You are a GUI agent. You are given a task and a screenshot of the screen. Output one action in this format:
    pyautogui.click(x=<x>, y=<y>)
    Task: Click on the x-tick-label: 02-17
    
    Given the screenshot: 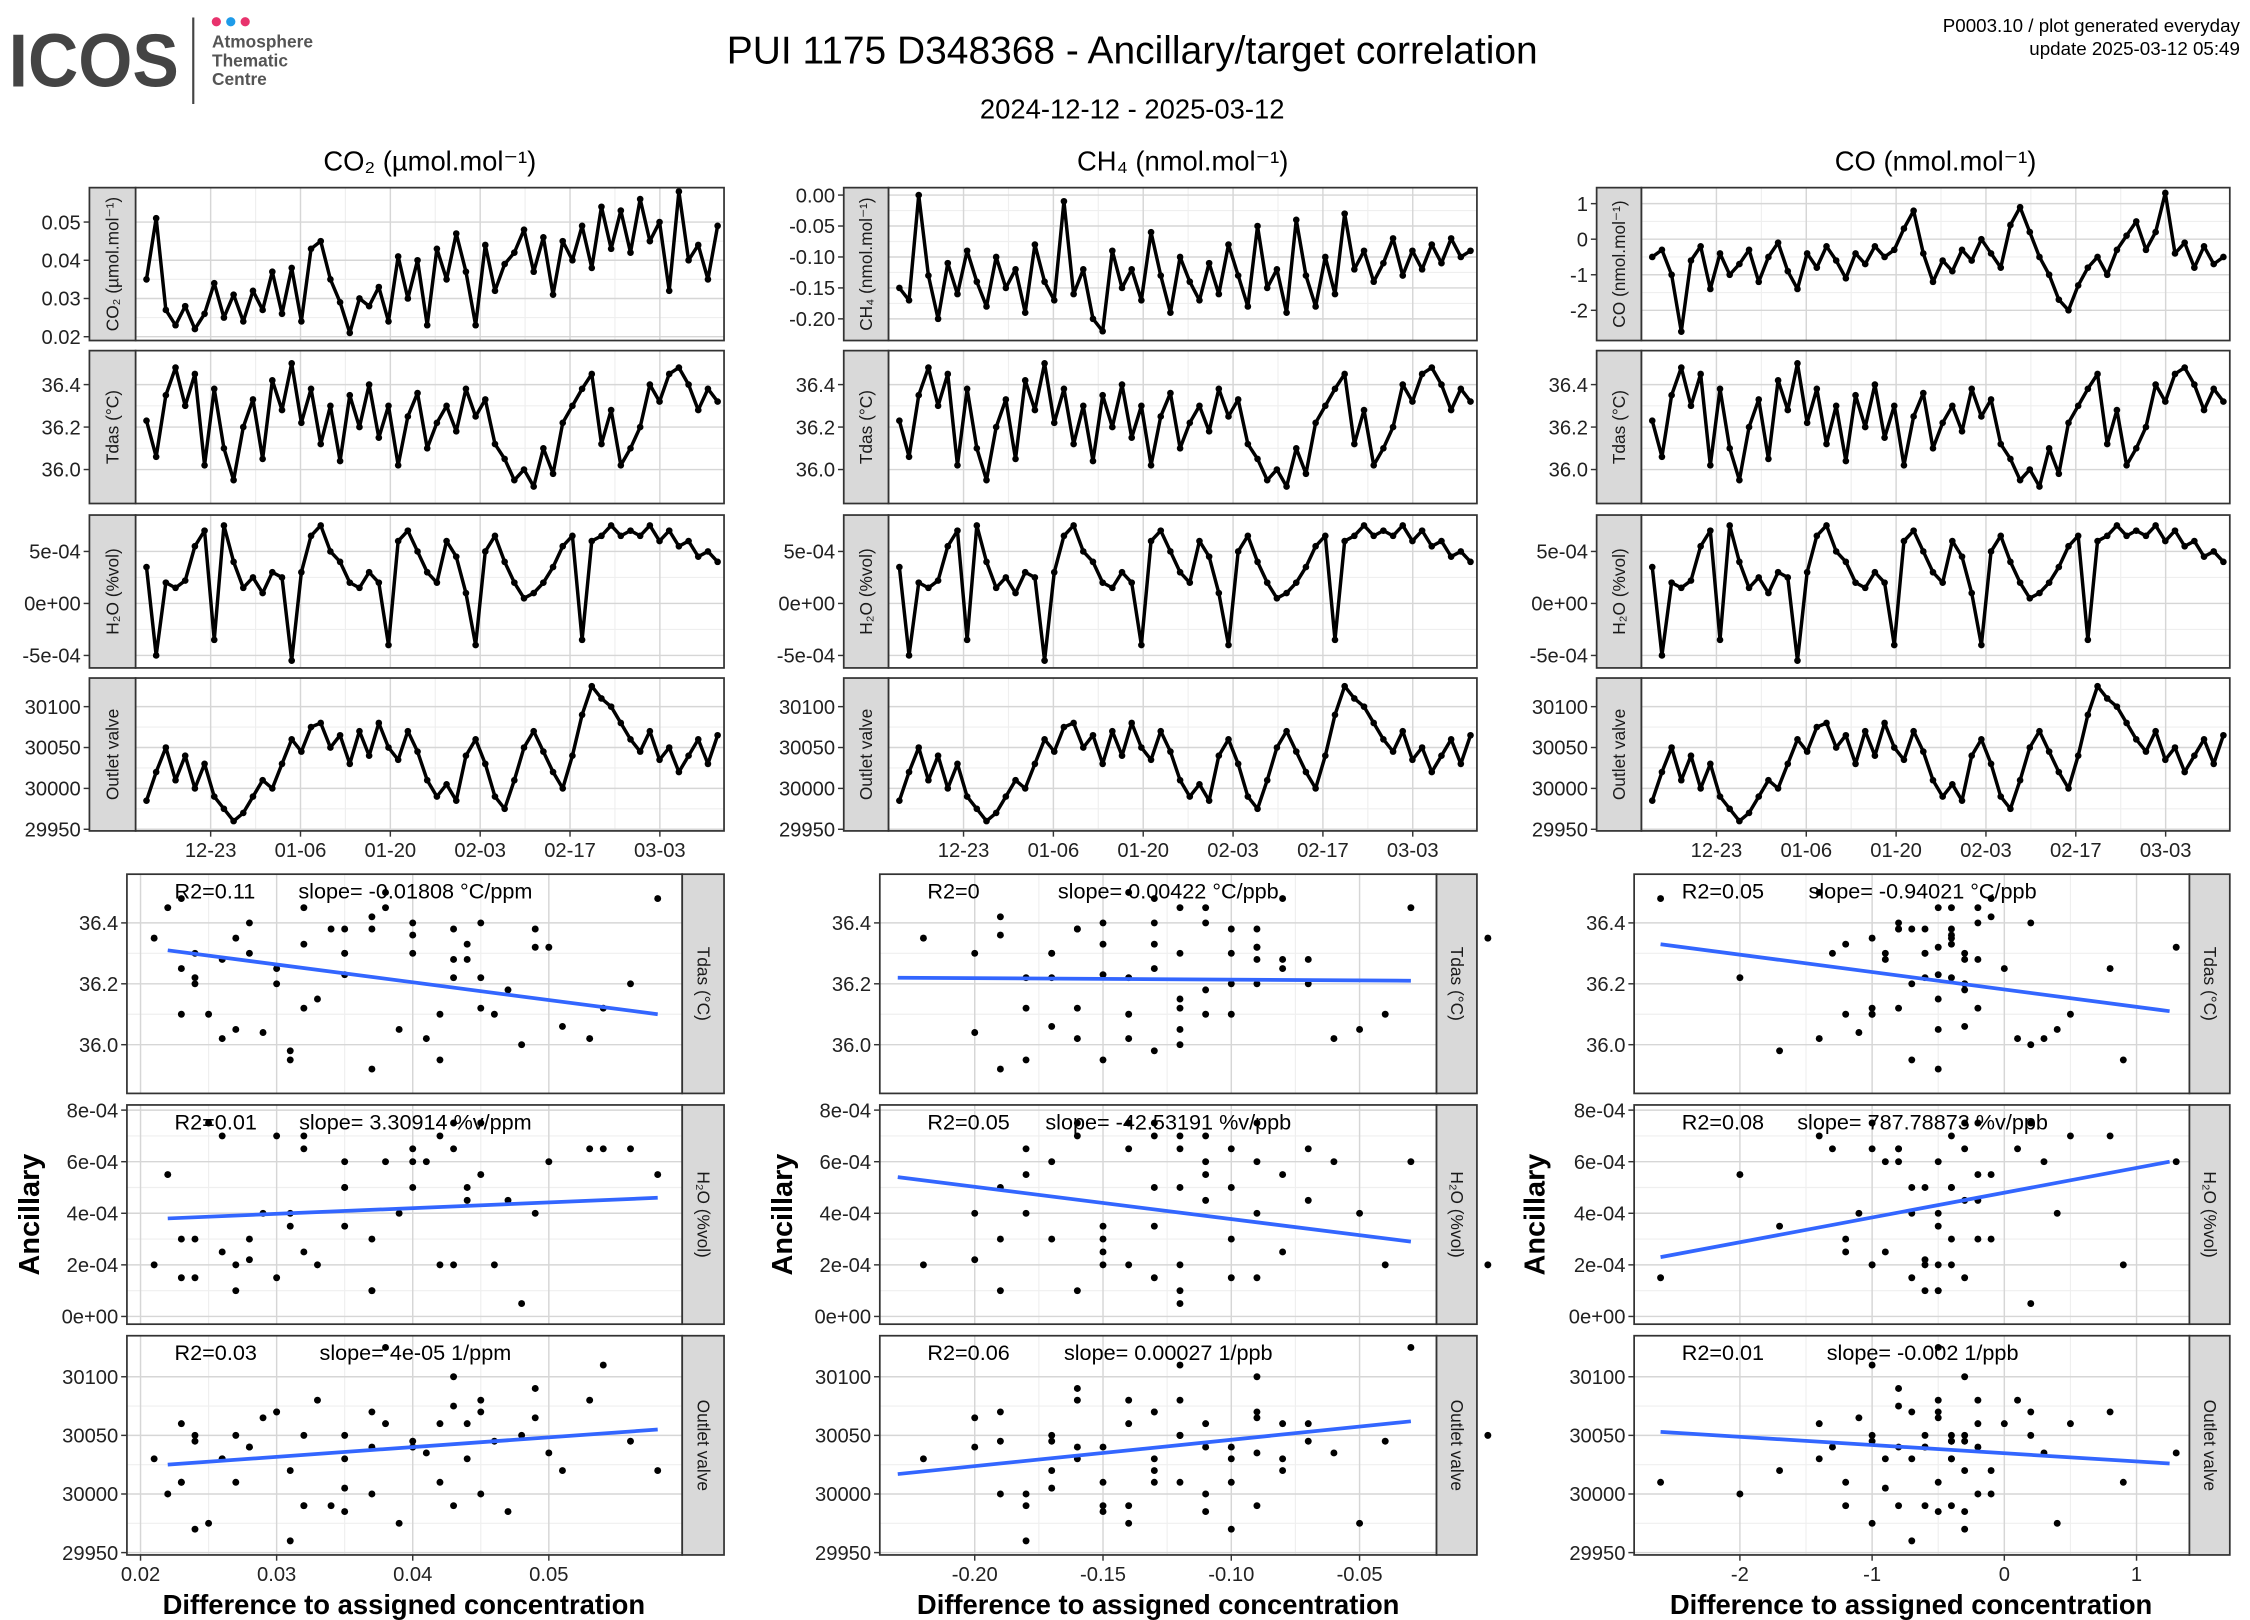 What is the action you would take?
    pyautogui.click(x=570, y=851)
    